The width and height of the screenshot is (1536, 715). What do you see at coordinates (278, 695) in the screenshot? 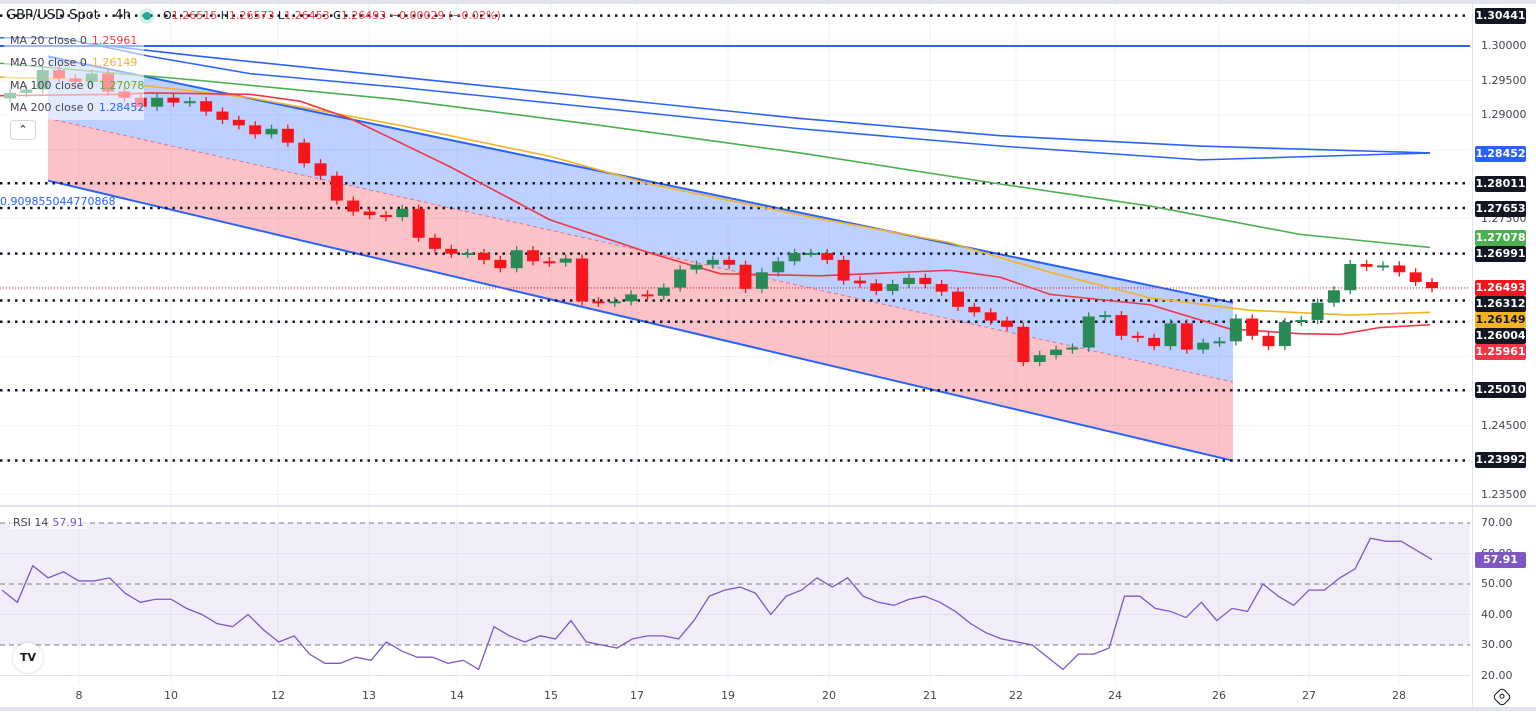
I see `time-tick: 12` at bounding box center [278, 695].